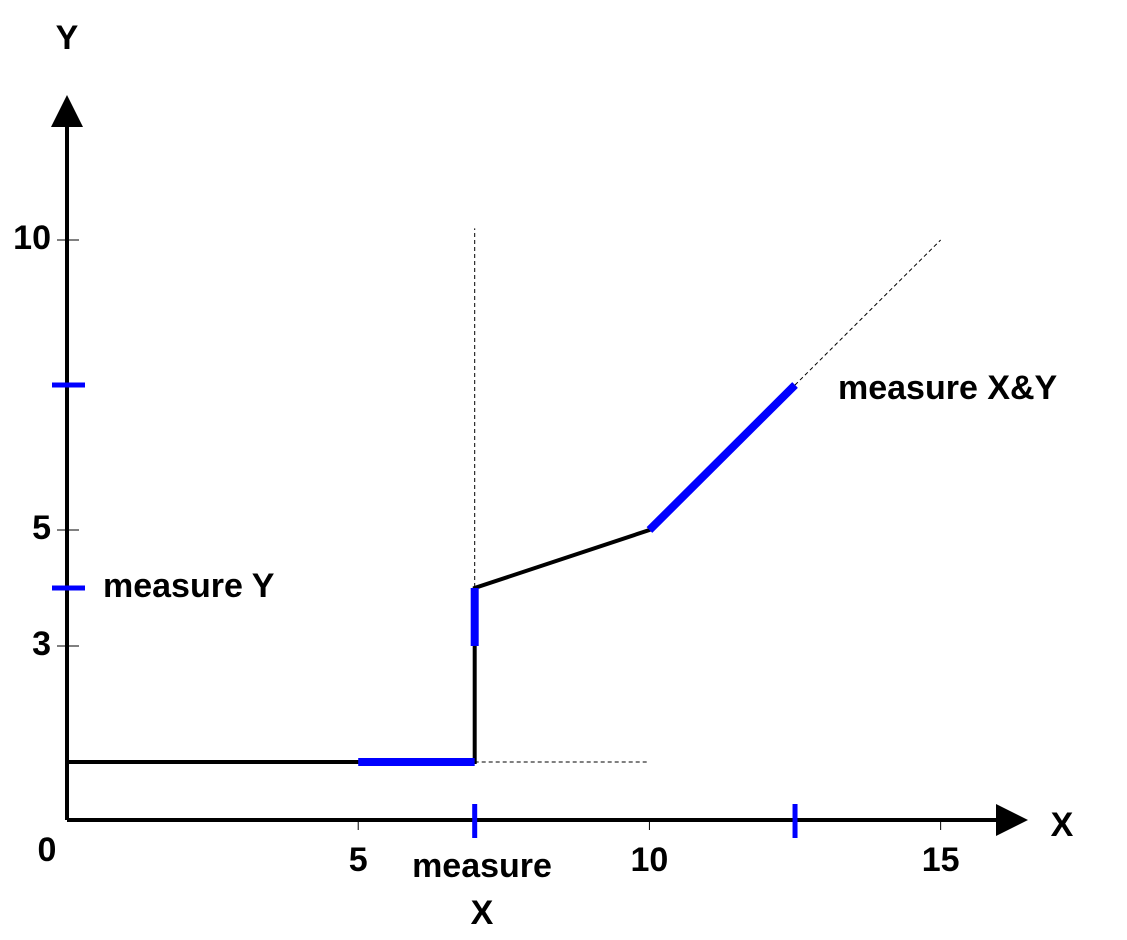 The width and height of the screenshot is (1127, 940). What do you see at coordinates (41, 644) in the screenshot?
I see `y-tick-label: 3` at bounding box center [41, 644].